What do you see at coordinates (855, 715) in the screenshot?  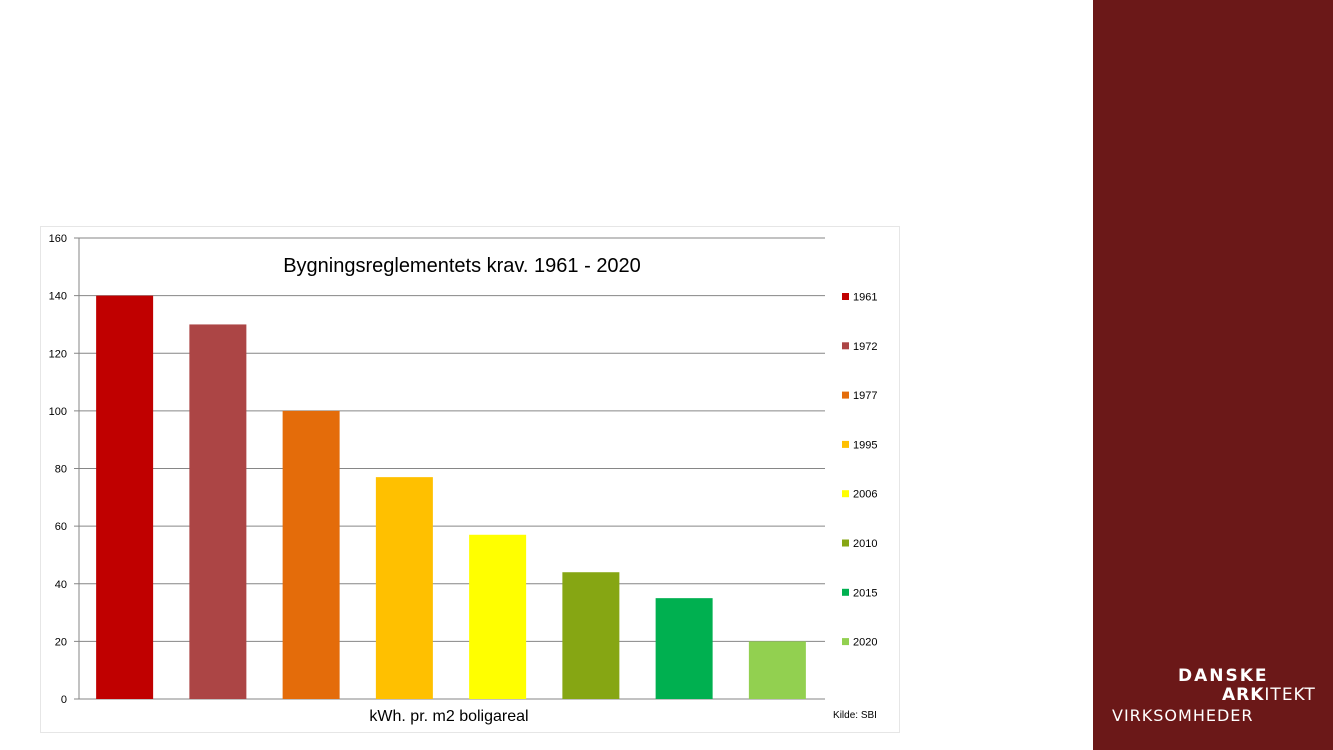 I see `source-note: Kilde: SBI` at bounding box center [855, 715].